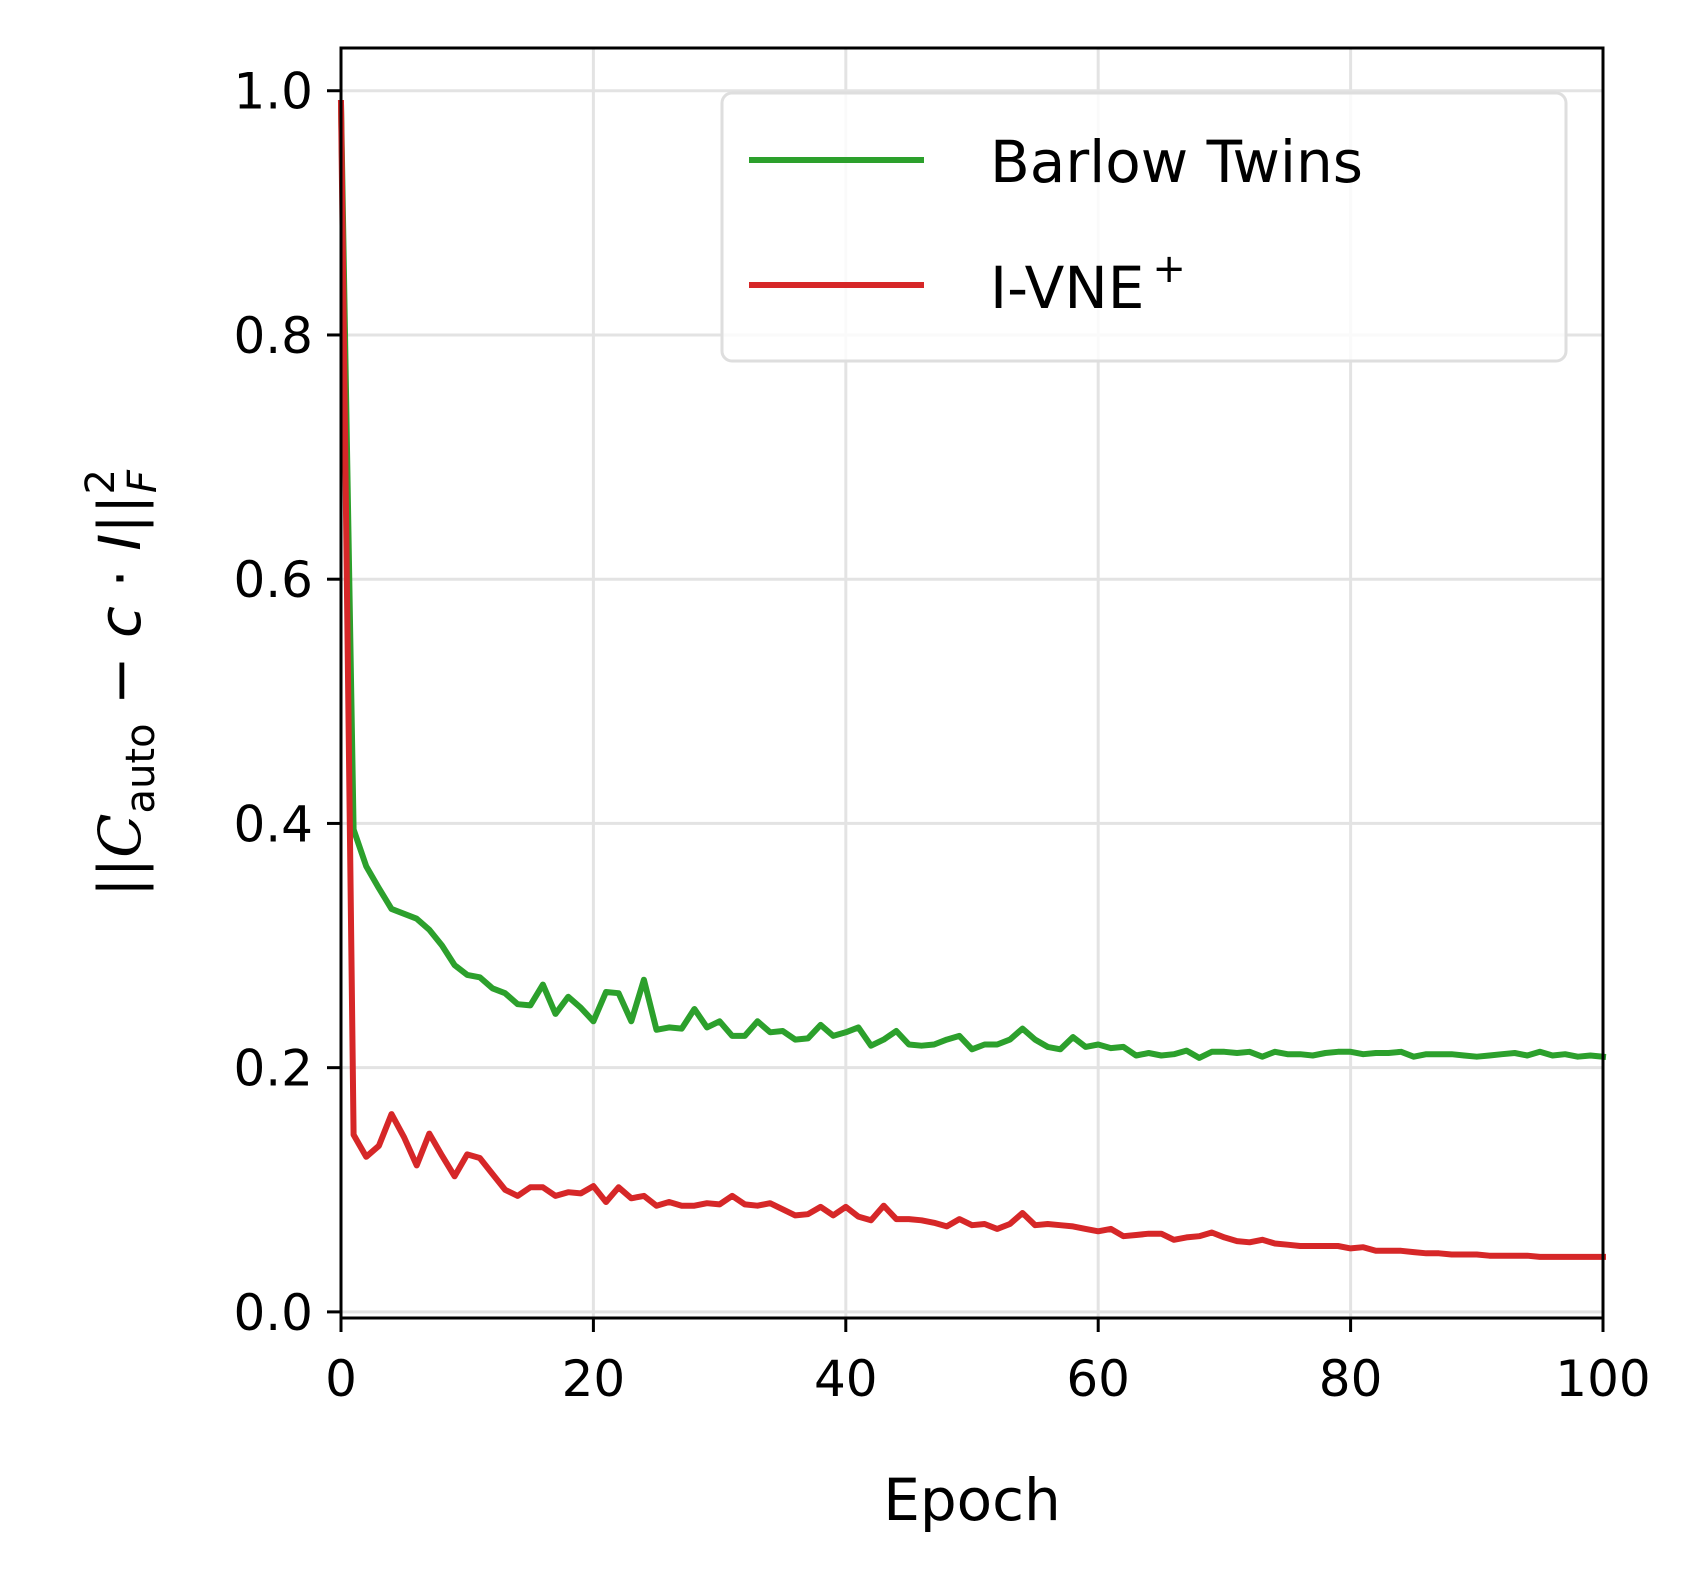 Image resolution: width=1707 pixels, height=1587 pixels. What do you see at coordinates (120, 835) in the screenshot?
I see `y-axis-title-symbol-c: C` at bounding box center [120, 835].